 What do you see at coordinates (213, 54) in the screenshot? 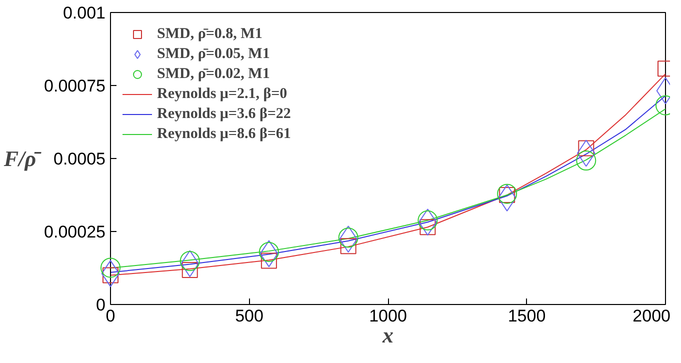
I see `legend-label: SMD, ρ̄=0.05, M1` at bounding box center [213, 54].